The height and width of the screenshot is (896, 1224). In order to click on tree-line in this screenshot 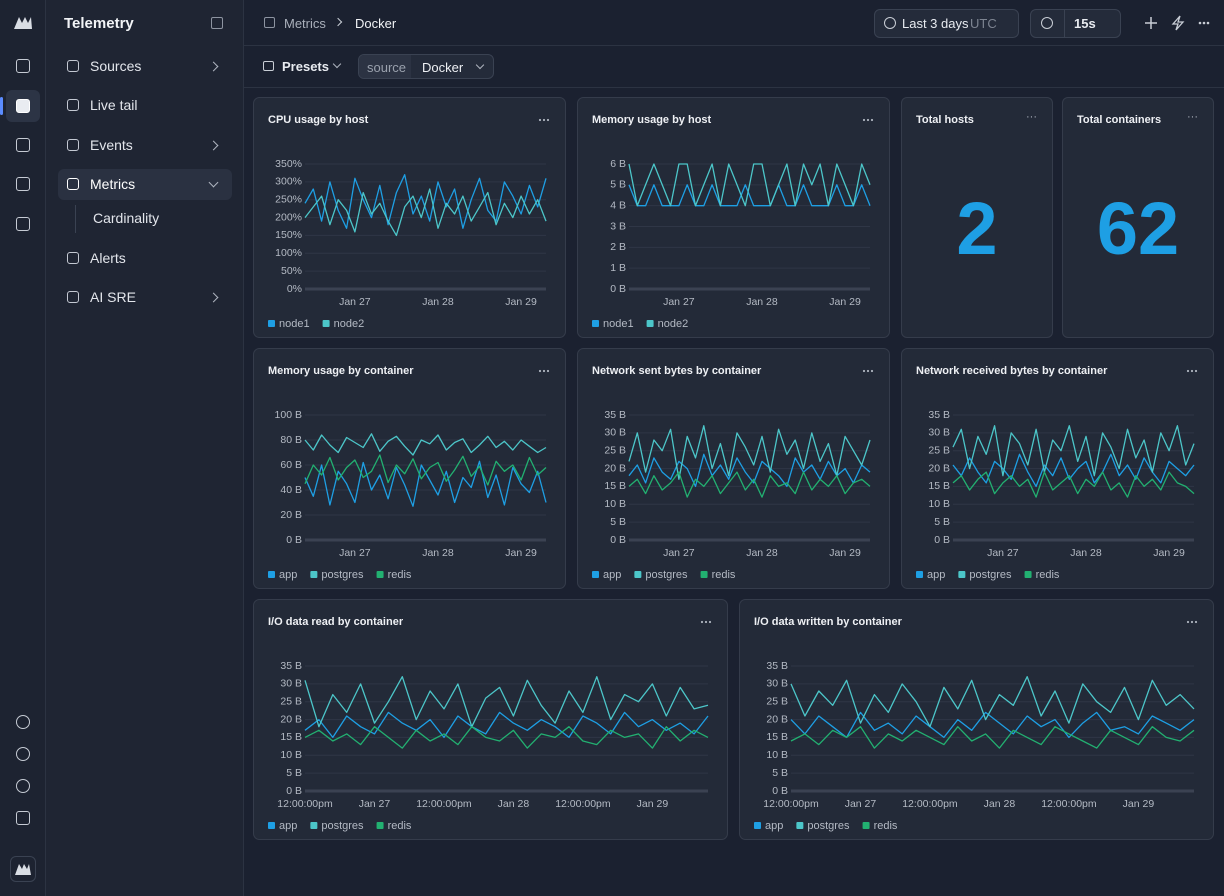, I will do `click(75, 219)`.